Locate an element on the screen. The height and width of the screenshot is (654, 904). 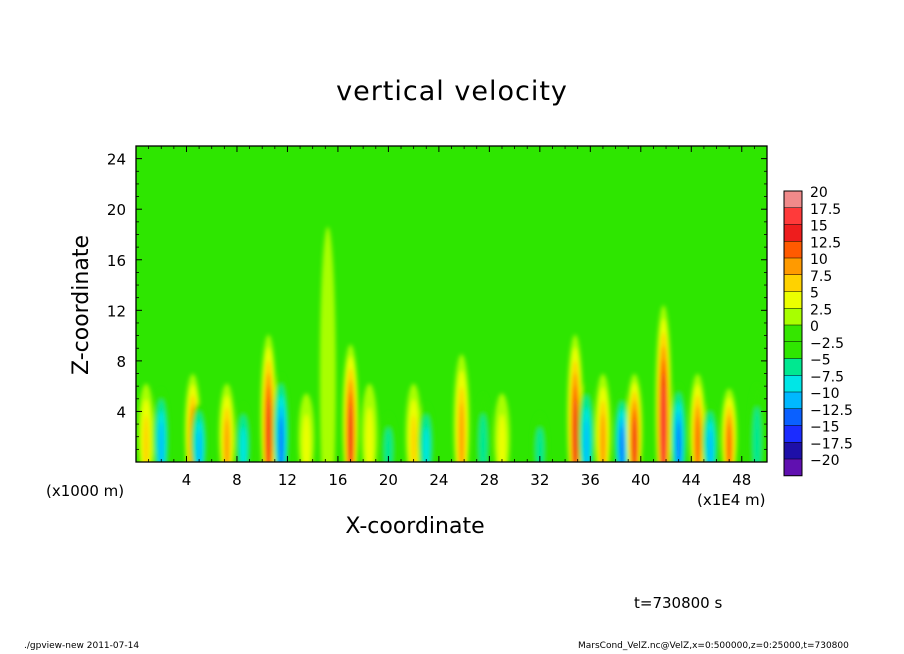
footer-left: ./gpview-new 2011-07-14 is located at coordinates (82, 646).